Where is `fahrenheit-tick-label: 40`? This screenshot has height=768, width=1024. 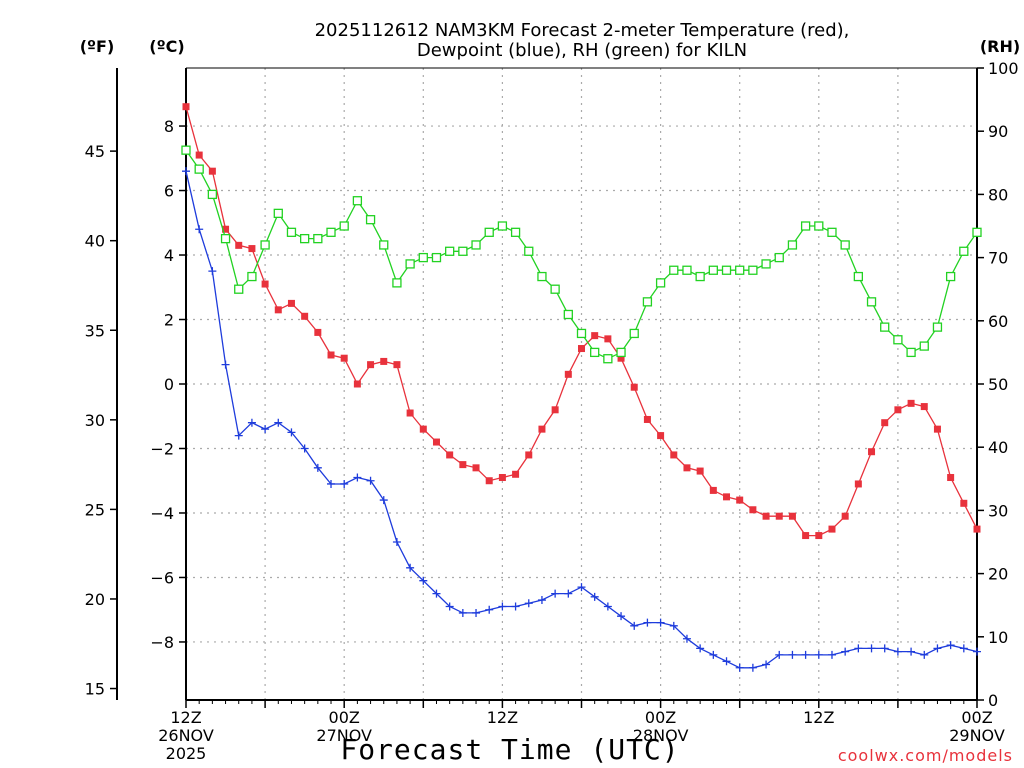
fahrenheit-tick-label: 40 is located at coordinates (95, 241).